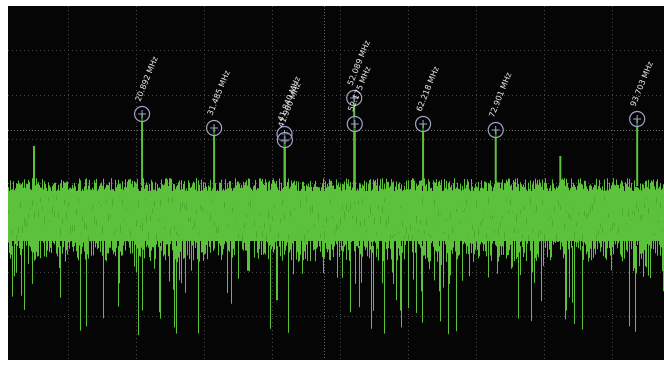  Describe the element at coordinates (642, 84) in the screenshot. I see `peak-label: 93.703 MHz` at that location.